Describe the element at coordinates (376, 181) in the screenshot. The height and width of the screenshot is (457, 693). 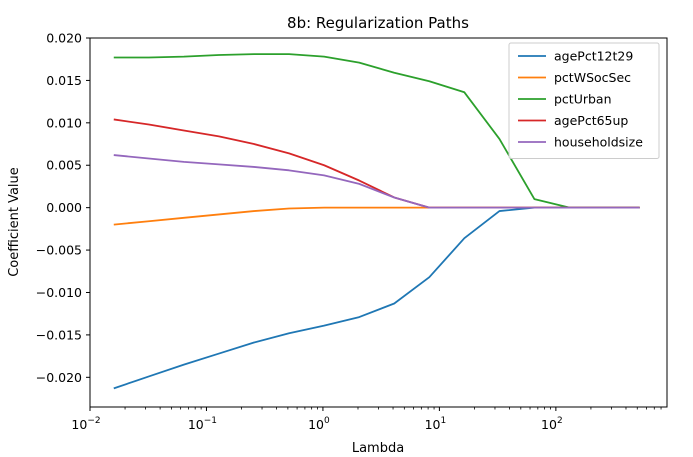
I see `series-line-householdsize` at that location.